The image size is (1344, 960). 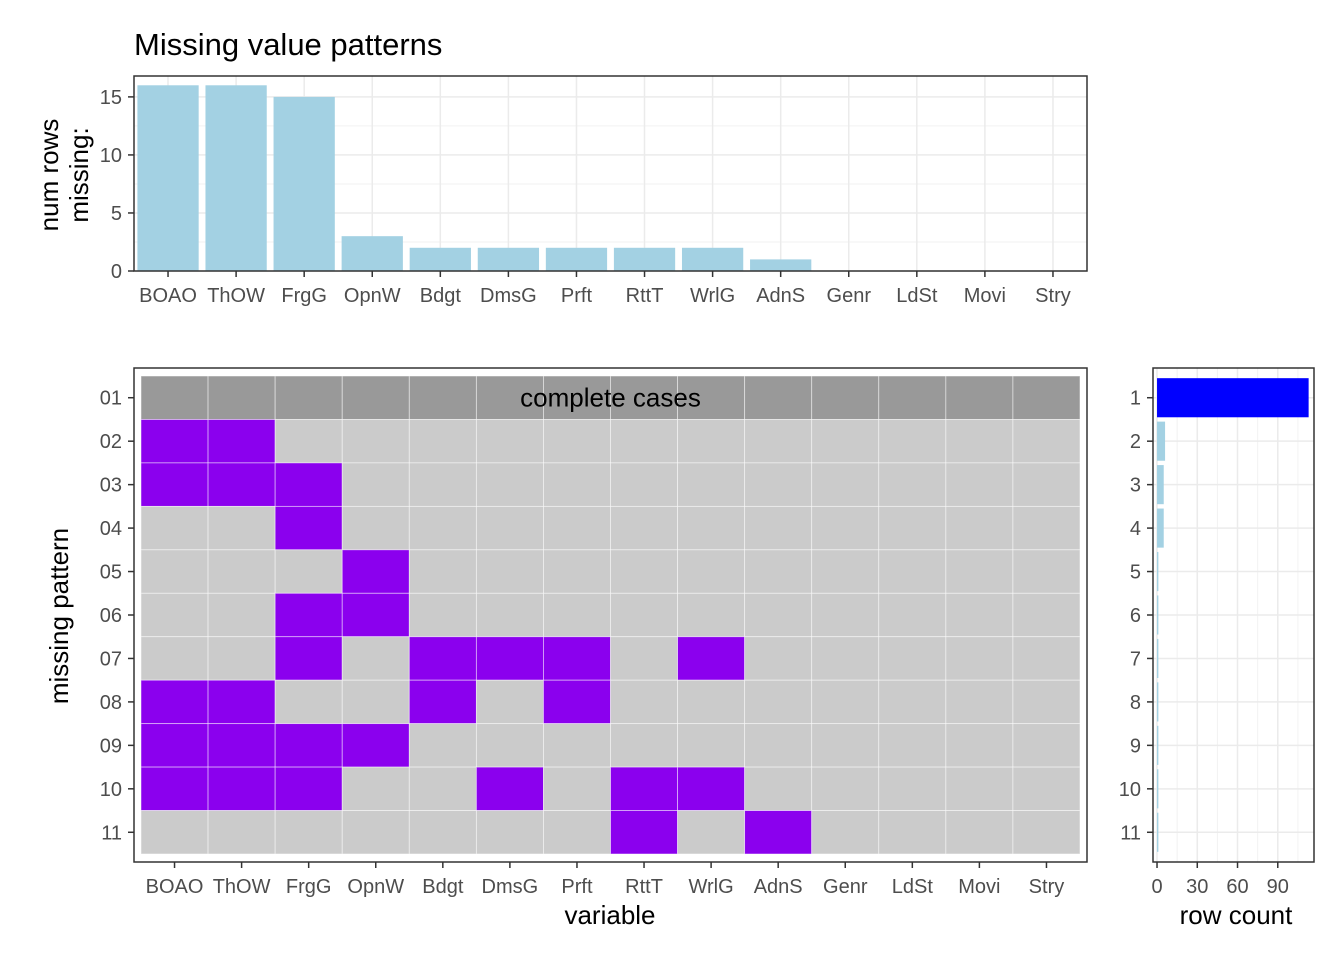 What do you see at coordinates (610, 398) in the screenshot?
I see `complete-cases-label: complete cases` at bounding box center [610, 398].